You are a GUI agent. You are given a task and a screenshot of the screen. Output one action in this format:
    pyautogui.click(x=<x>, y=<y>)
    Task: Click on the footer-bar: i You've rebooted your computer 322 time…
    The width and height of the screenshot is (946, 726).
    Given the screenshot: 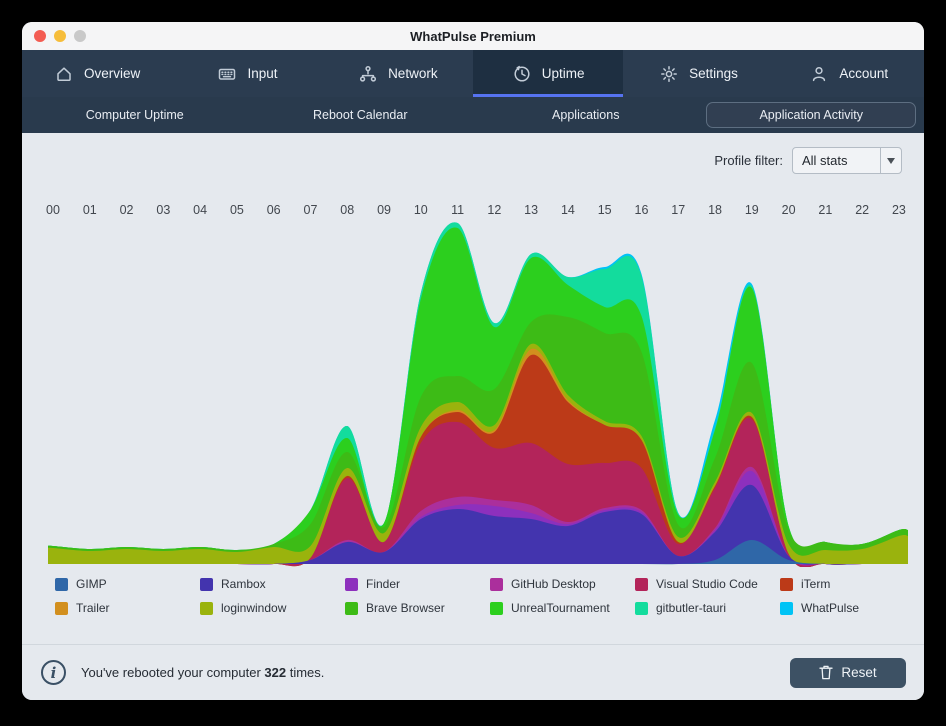 What is the action you would take?
    pyautogui.click(x=473, y=672)
    